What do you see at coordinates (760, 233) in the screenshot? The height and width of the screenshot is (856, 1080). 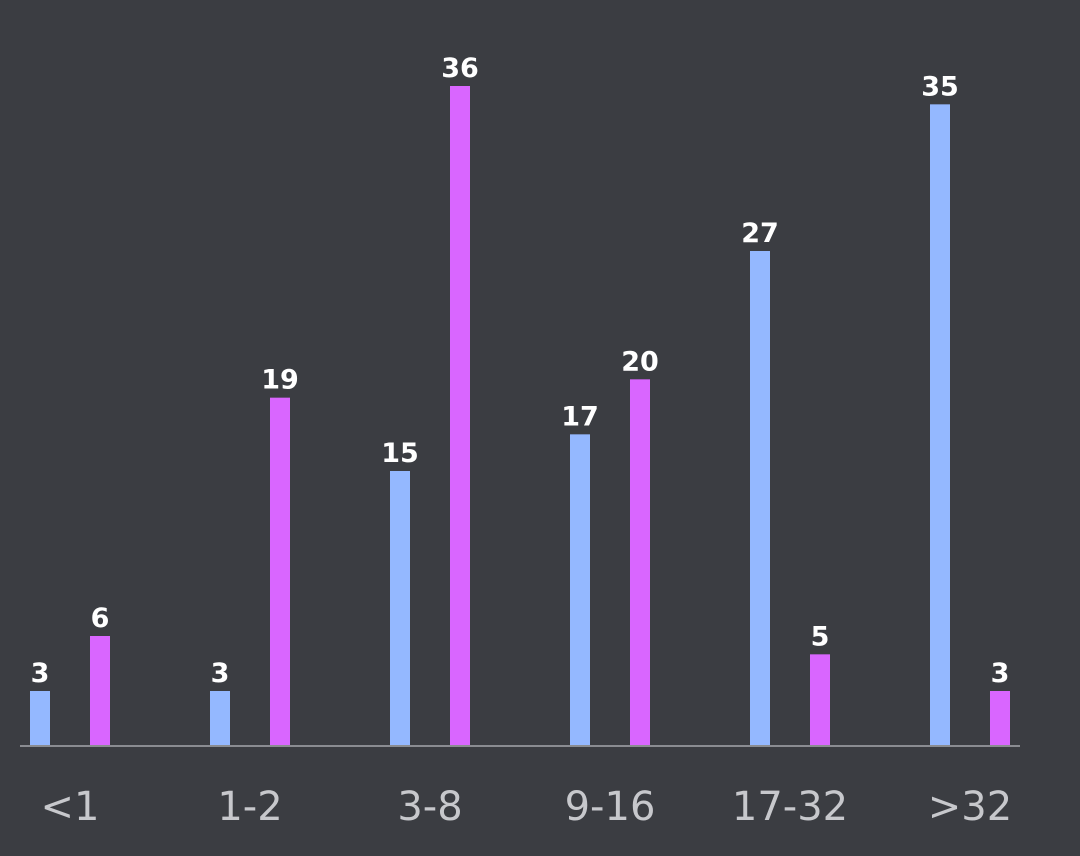 I see `value-label-1-4: 27` at bounding box center [760, 233].